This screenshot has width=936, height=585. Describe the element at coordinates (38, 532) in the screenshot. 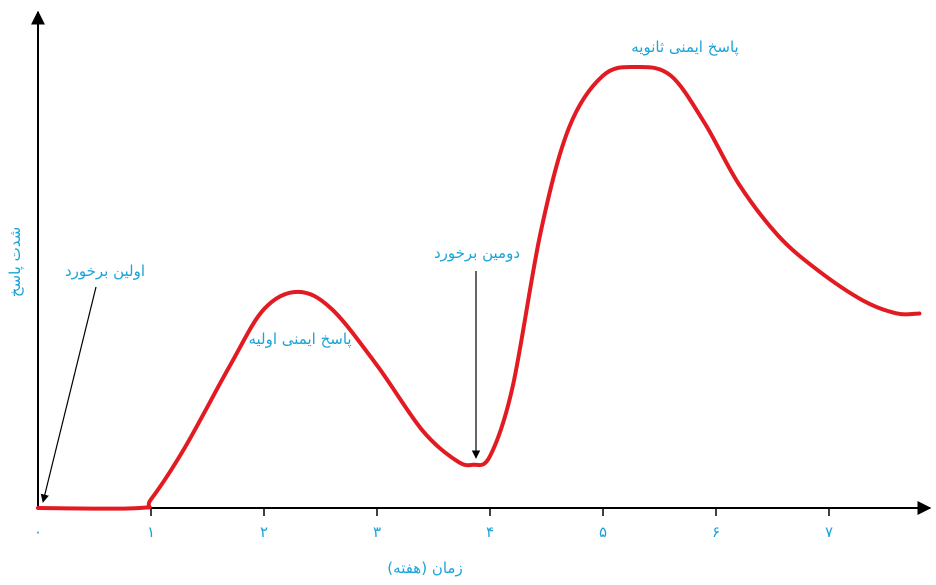

I see `x-tick-label-0: ۰` at that location.